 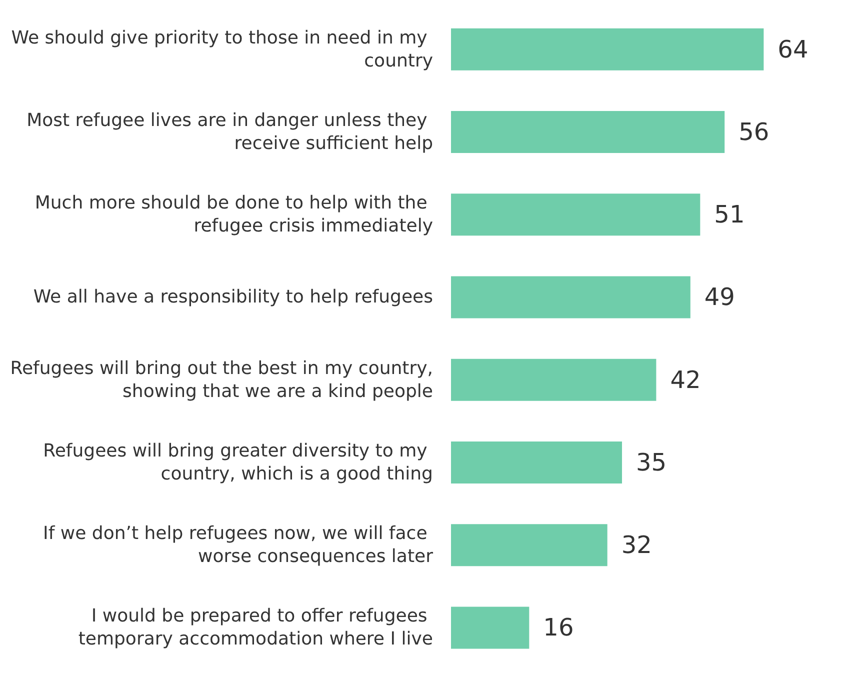 I want to click on data-label: 32, so click(x=636, y=545).